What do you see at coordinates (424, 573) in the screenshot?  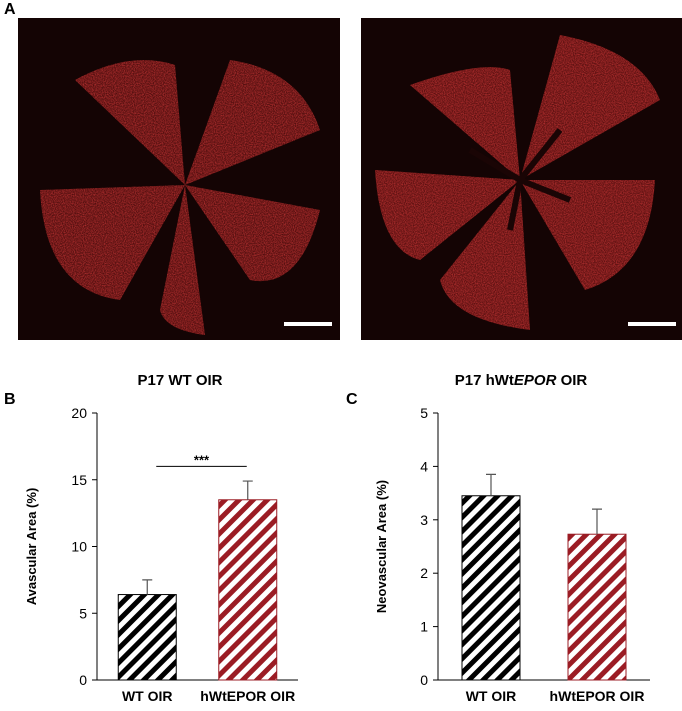 I see `y-tick-label: 2` at bounding box center [424, 573].